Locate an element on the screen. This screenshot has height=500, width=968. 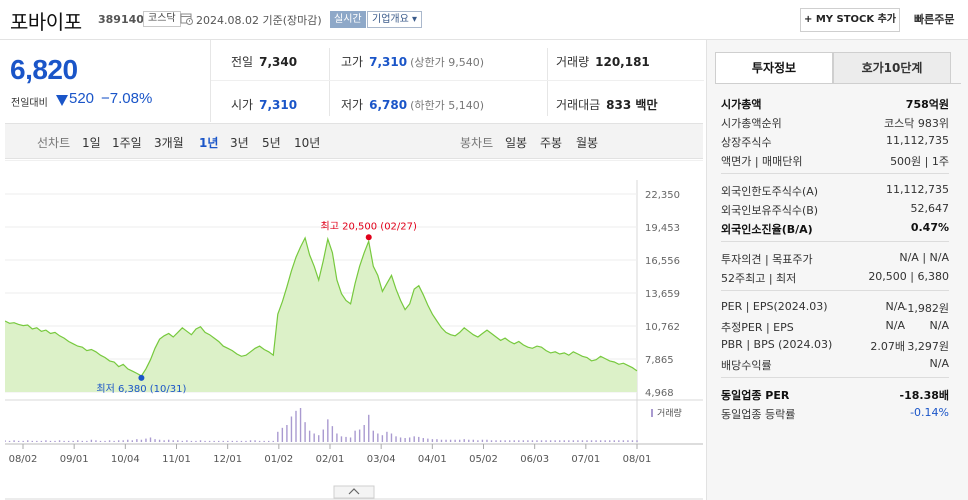
info-row: 액면가 | 매매단위 500원 | 1주 is located at coordinates (835, 161).